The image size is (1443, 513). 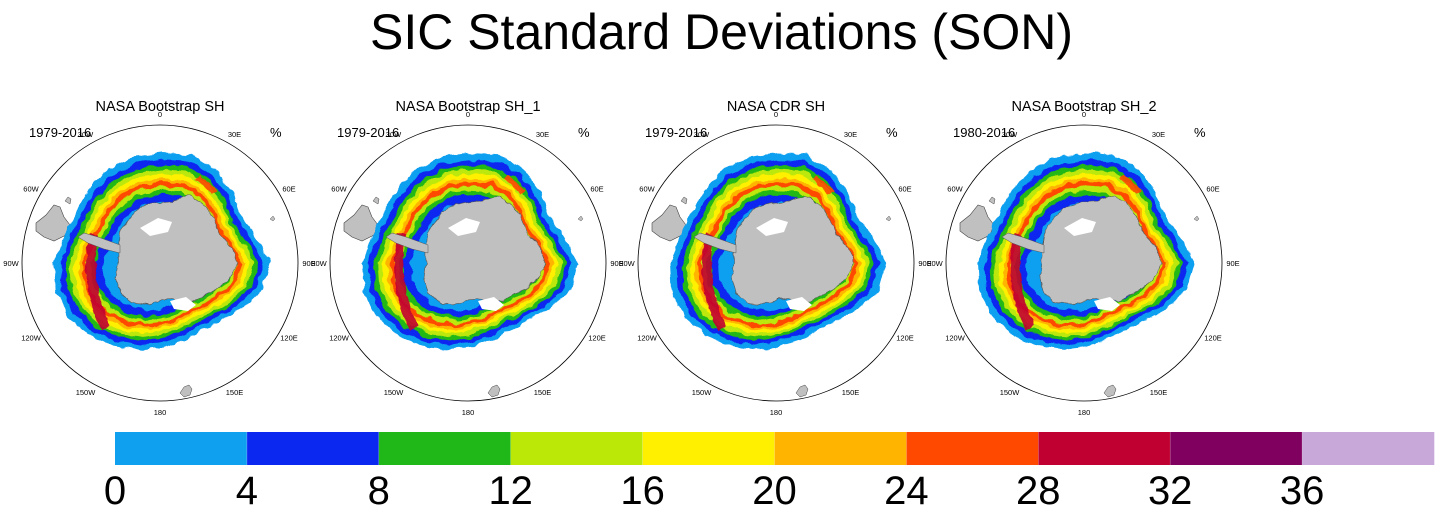 I want to click on figure-title: SIC Standard Deviations (SON), so click(x=721, y=32).